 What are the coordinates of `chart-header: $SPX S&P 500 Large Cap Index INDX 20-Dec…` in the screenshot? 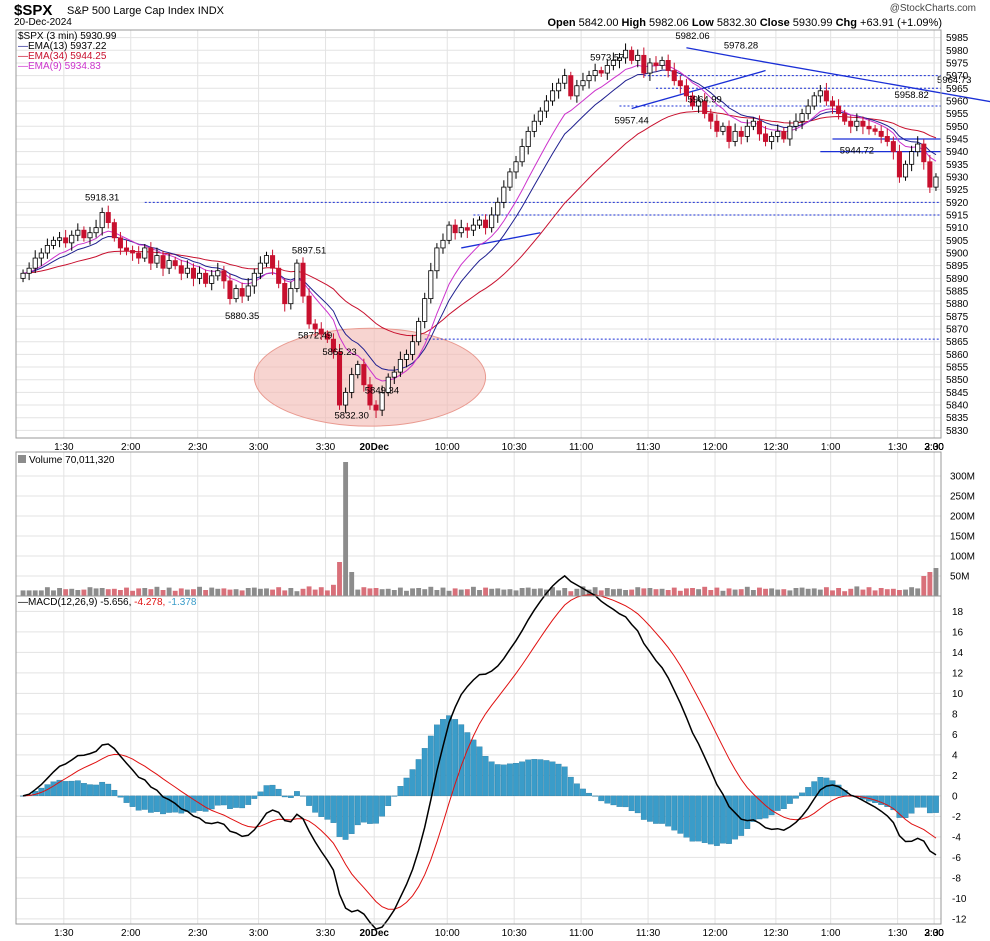 It's located at (495, 15).